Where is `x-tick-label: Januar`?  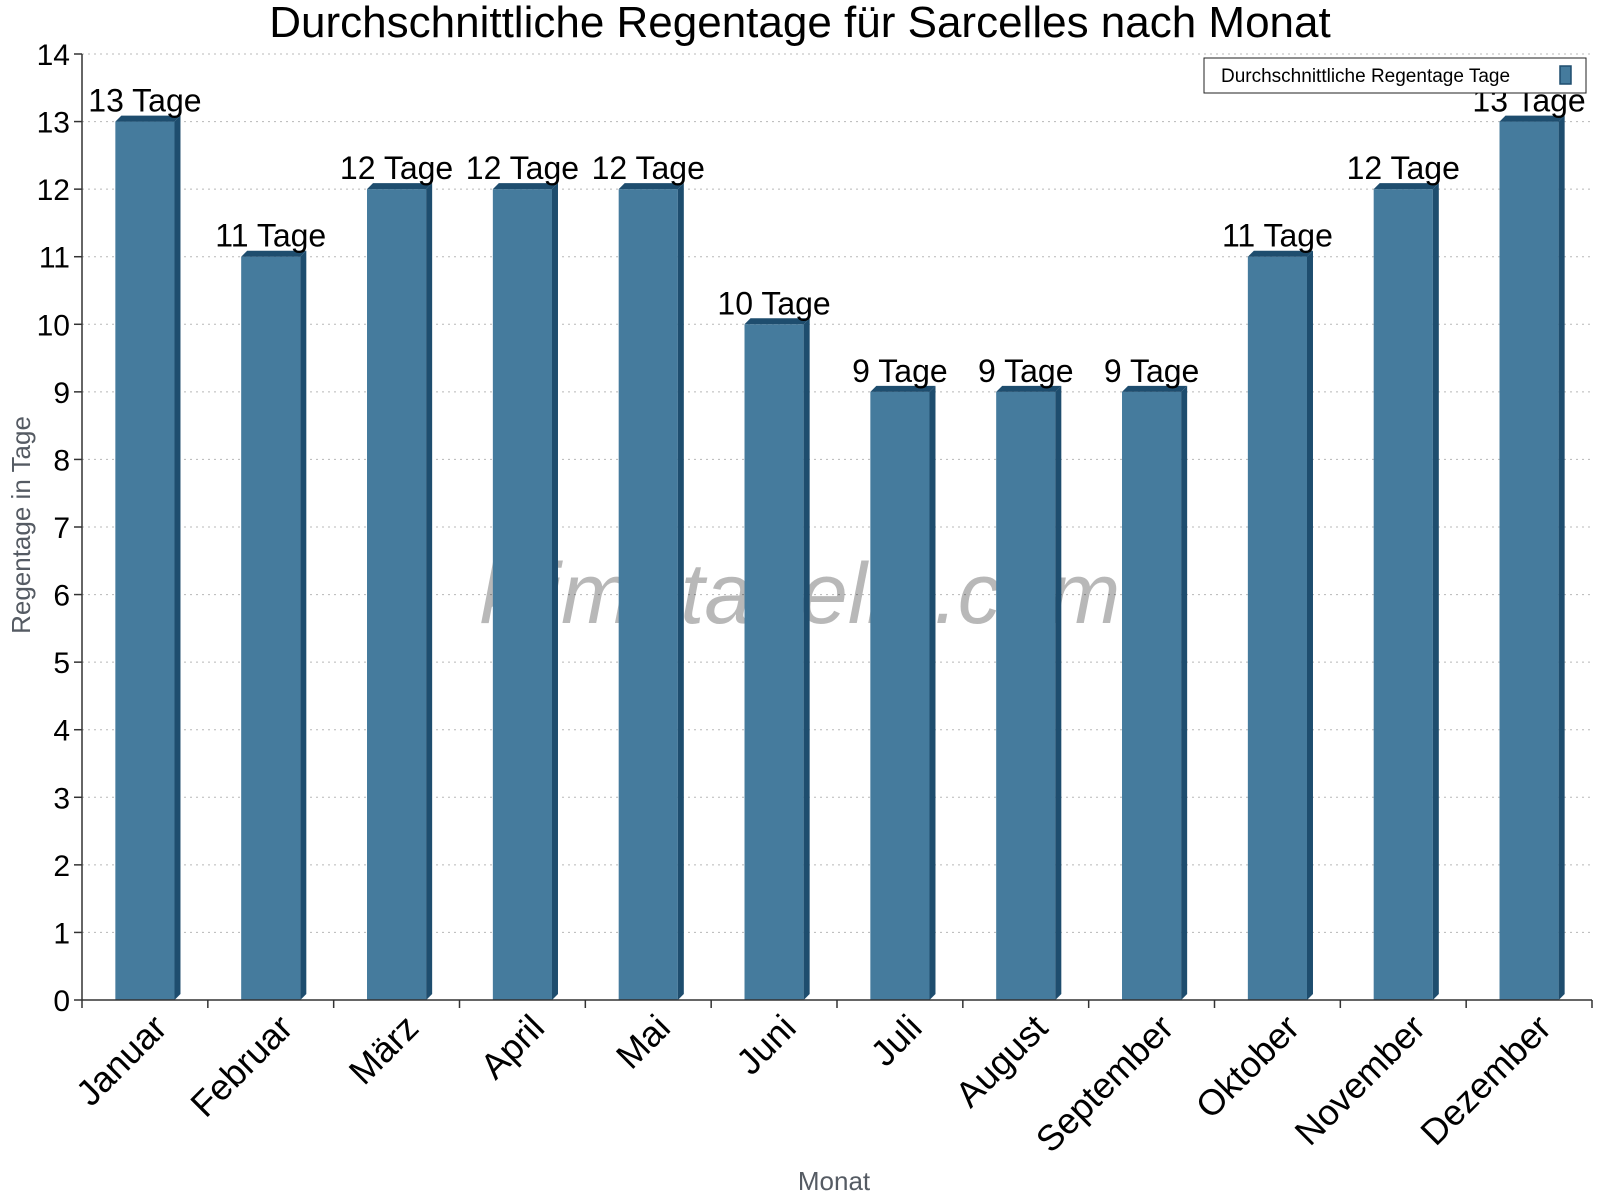 x-tick-label: Januar is located at coordinates (121, 1060).